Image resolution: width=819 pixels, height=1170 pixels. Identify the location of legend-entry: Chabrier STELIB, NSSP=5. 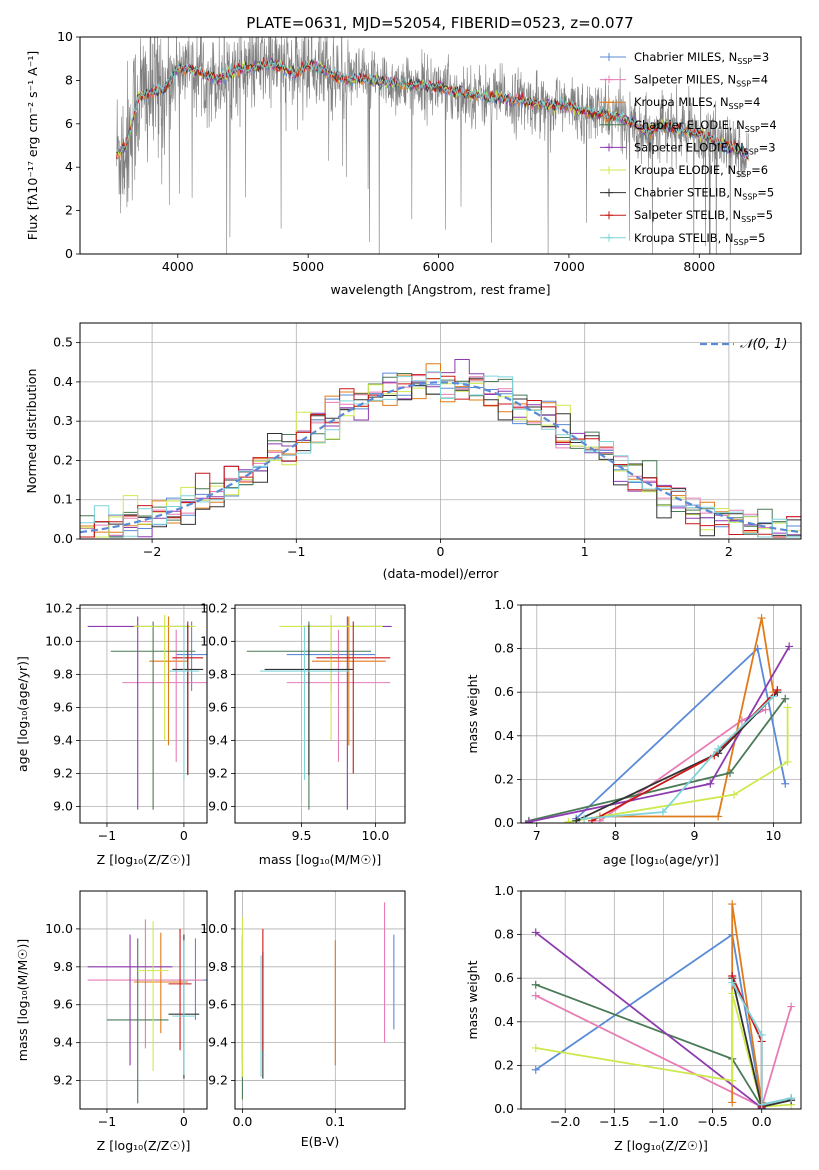
(704, 194).